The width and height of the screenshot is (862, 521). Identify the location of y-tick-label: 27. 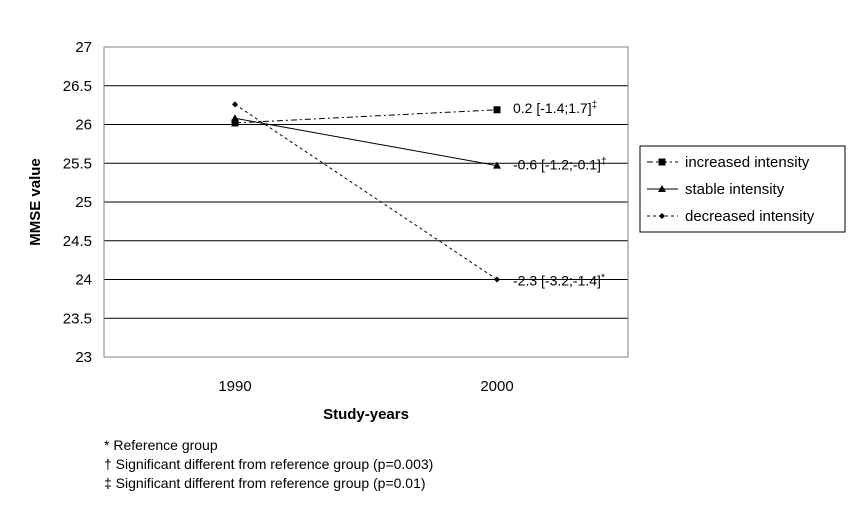
(83, 47).